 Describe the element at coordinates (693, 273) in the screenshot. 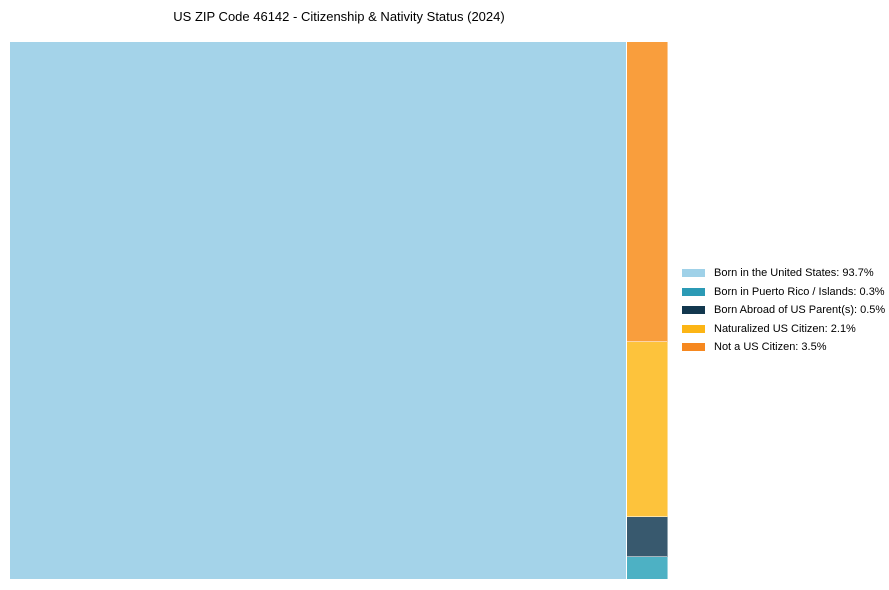

I see `legend-swatch-born-in-us` at that location.